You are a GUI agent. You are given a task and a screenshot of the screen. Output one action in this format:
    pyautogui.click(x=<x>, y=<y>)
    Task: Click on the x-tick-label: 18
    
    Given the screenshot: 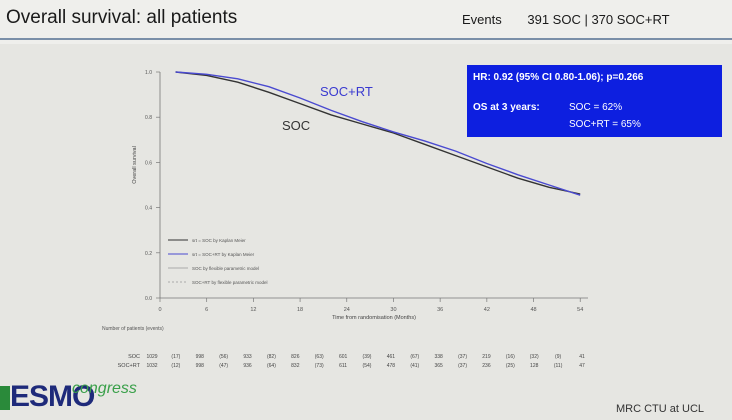 What is the action you would take?
    pyautogui.click(x=300, y=310)
    